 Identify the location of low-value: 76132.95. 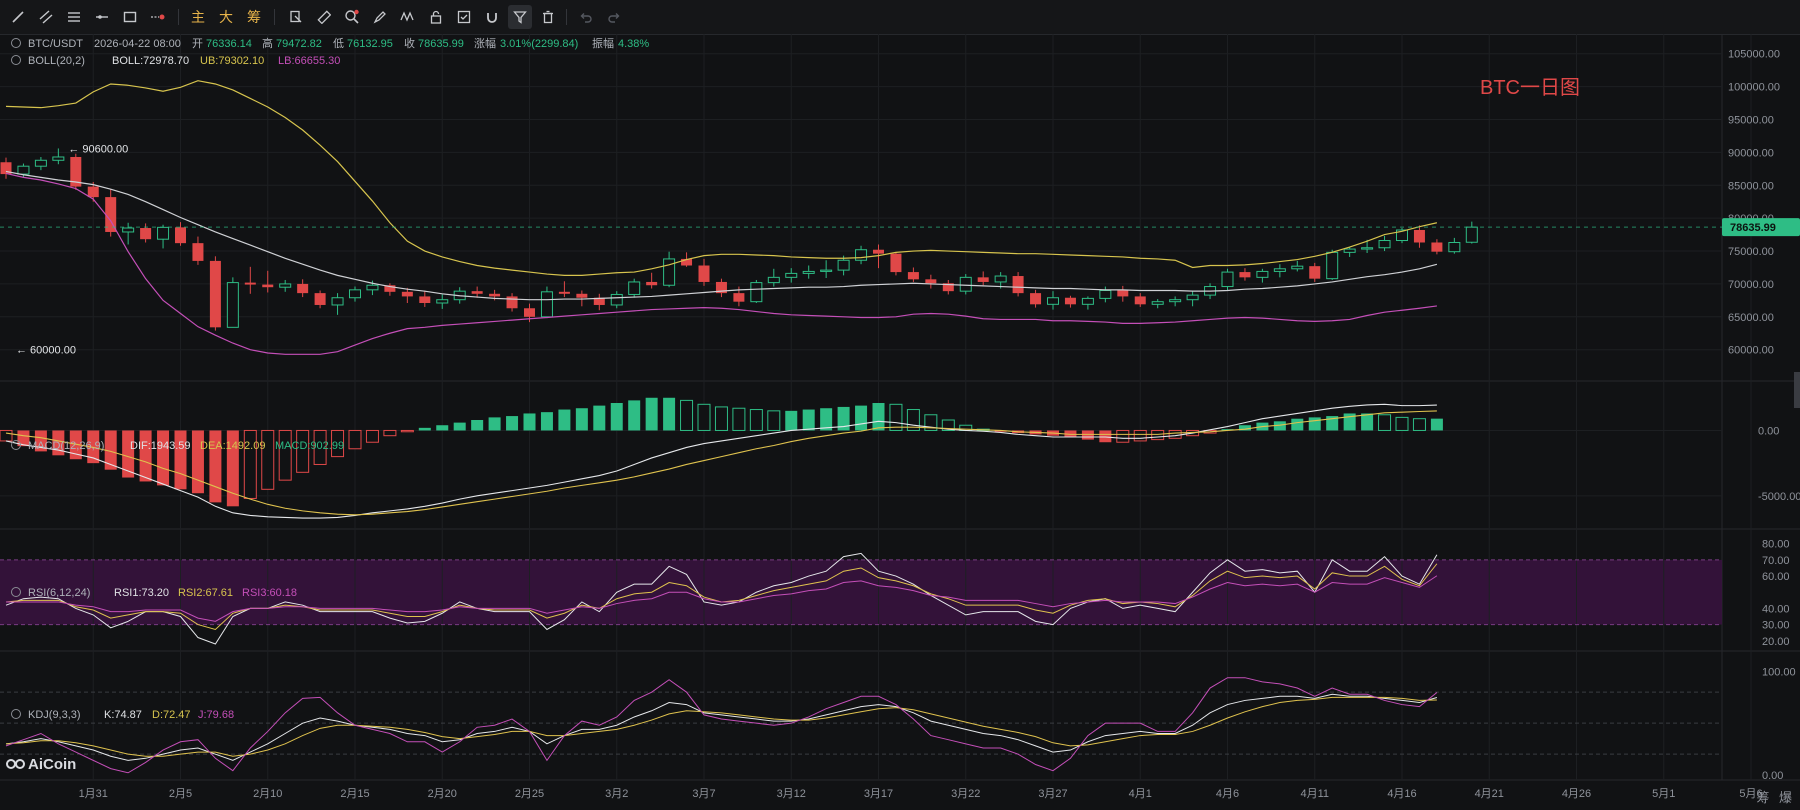
(370, 44).